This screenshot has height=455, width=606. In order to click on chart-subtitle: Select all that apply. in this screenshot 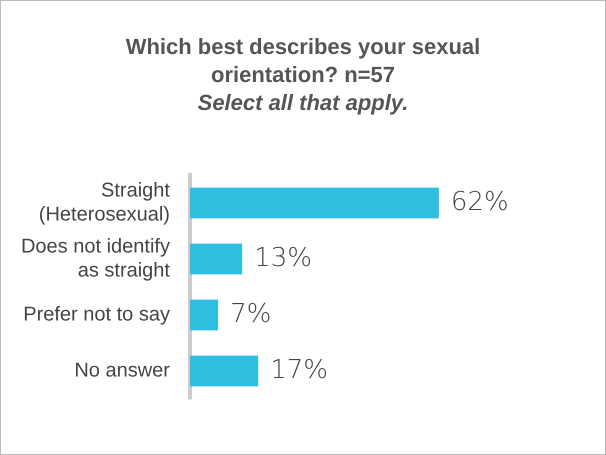, I will do `click(303, 103)`.